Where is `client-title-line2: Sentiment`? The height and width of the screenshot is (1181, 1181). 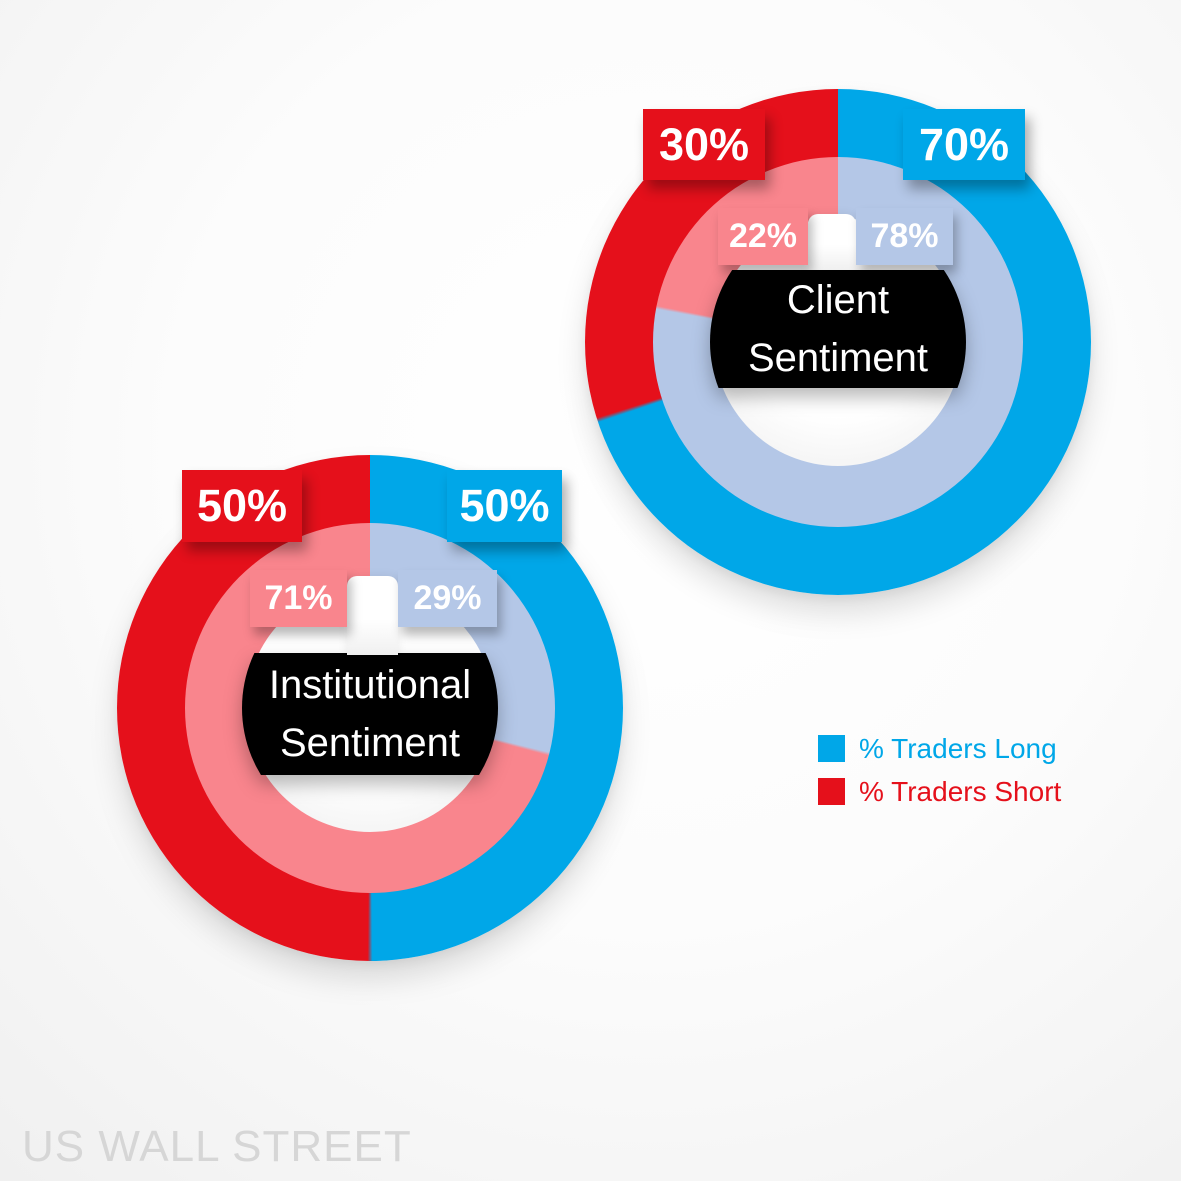
client-title-line2: Sentiment is located at coordinates (838, 358).